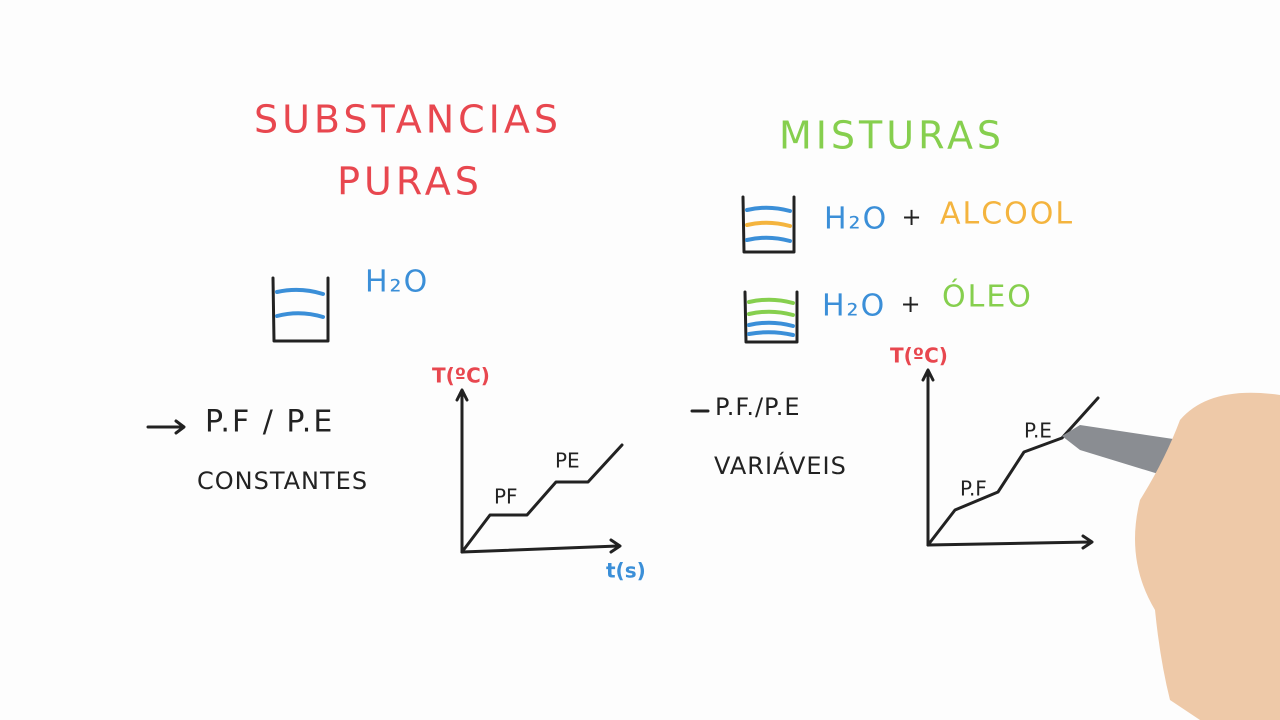 Image resolution: width=1280 pixels, height=720 pixels. I want to click on left-title-1: SUBSTANCIAS, so click(408, 120).